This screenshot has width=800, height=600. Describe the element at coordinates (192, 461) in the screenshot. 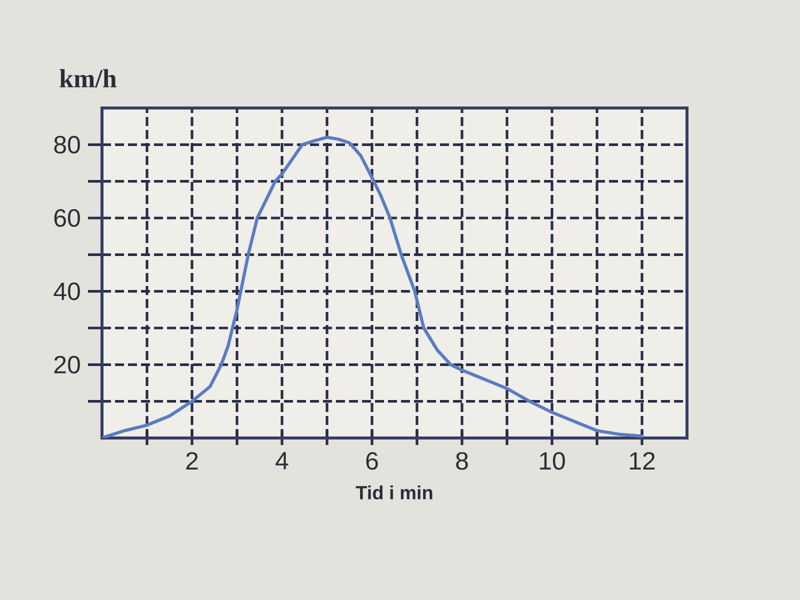

I see `x-tick-label: 2` at that location.